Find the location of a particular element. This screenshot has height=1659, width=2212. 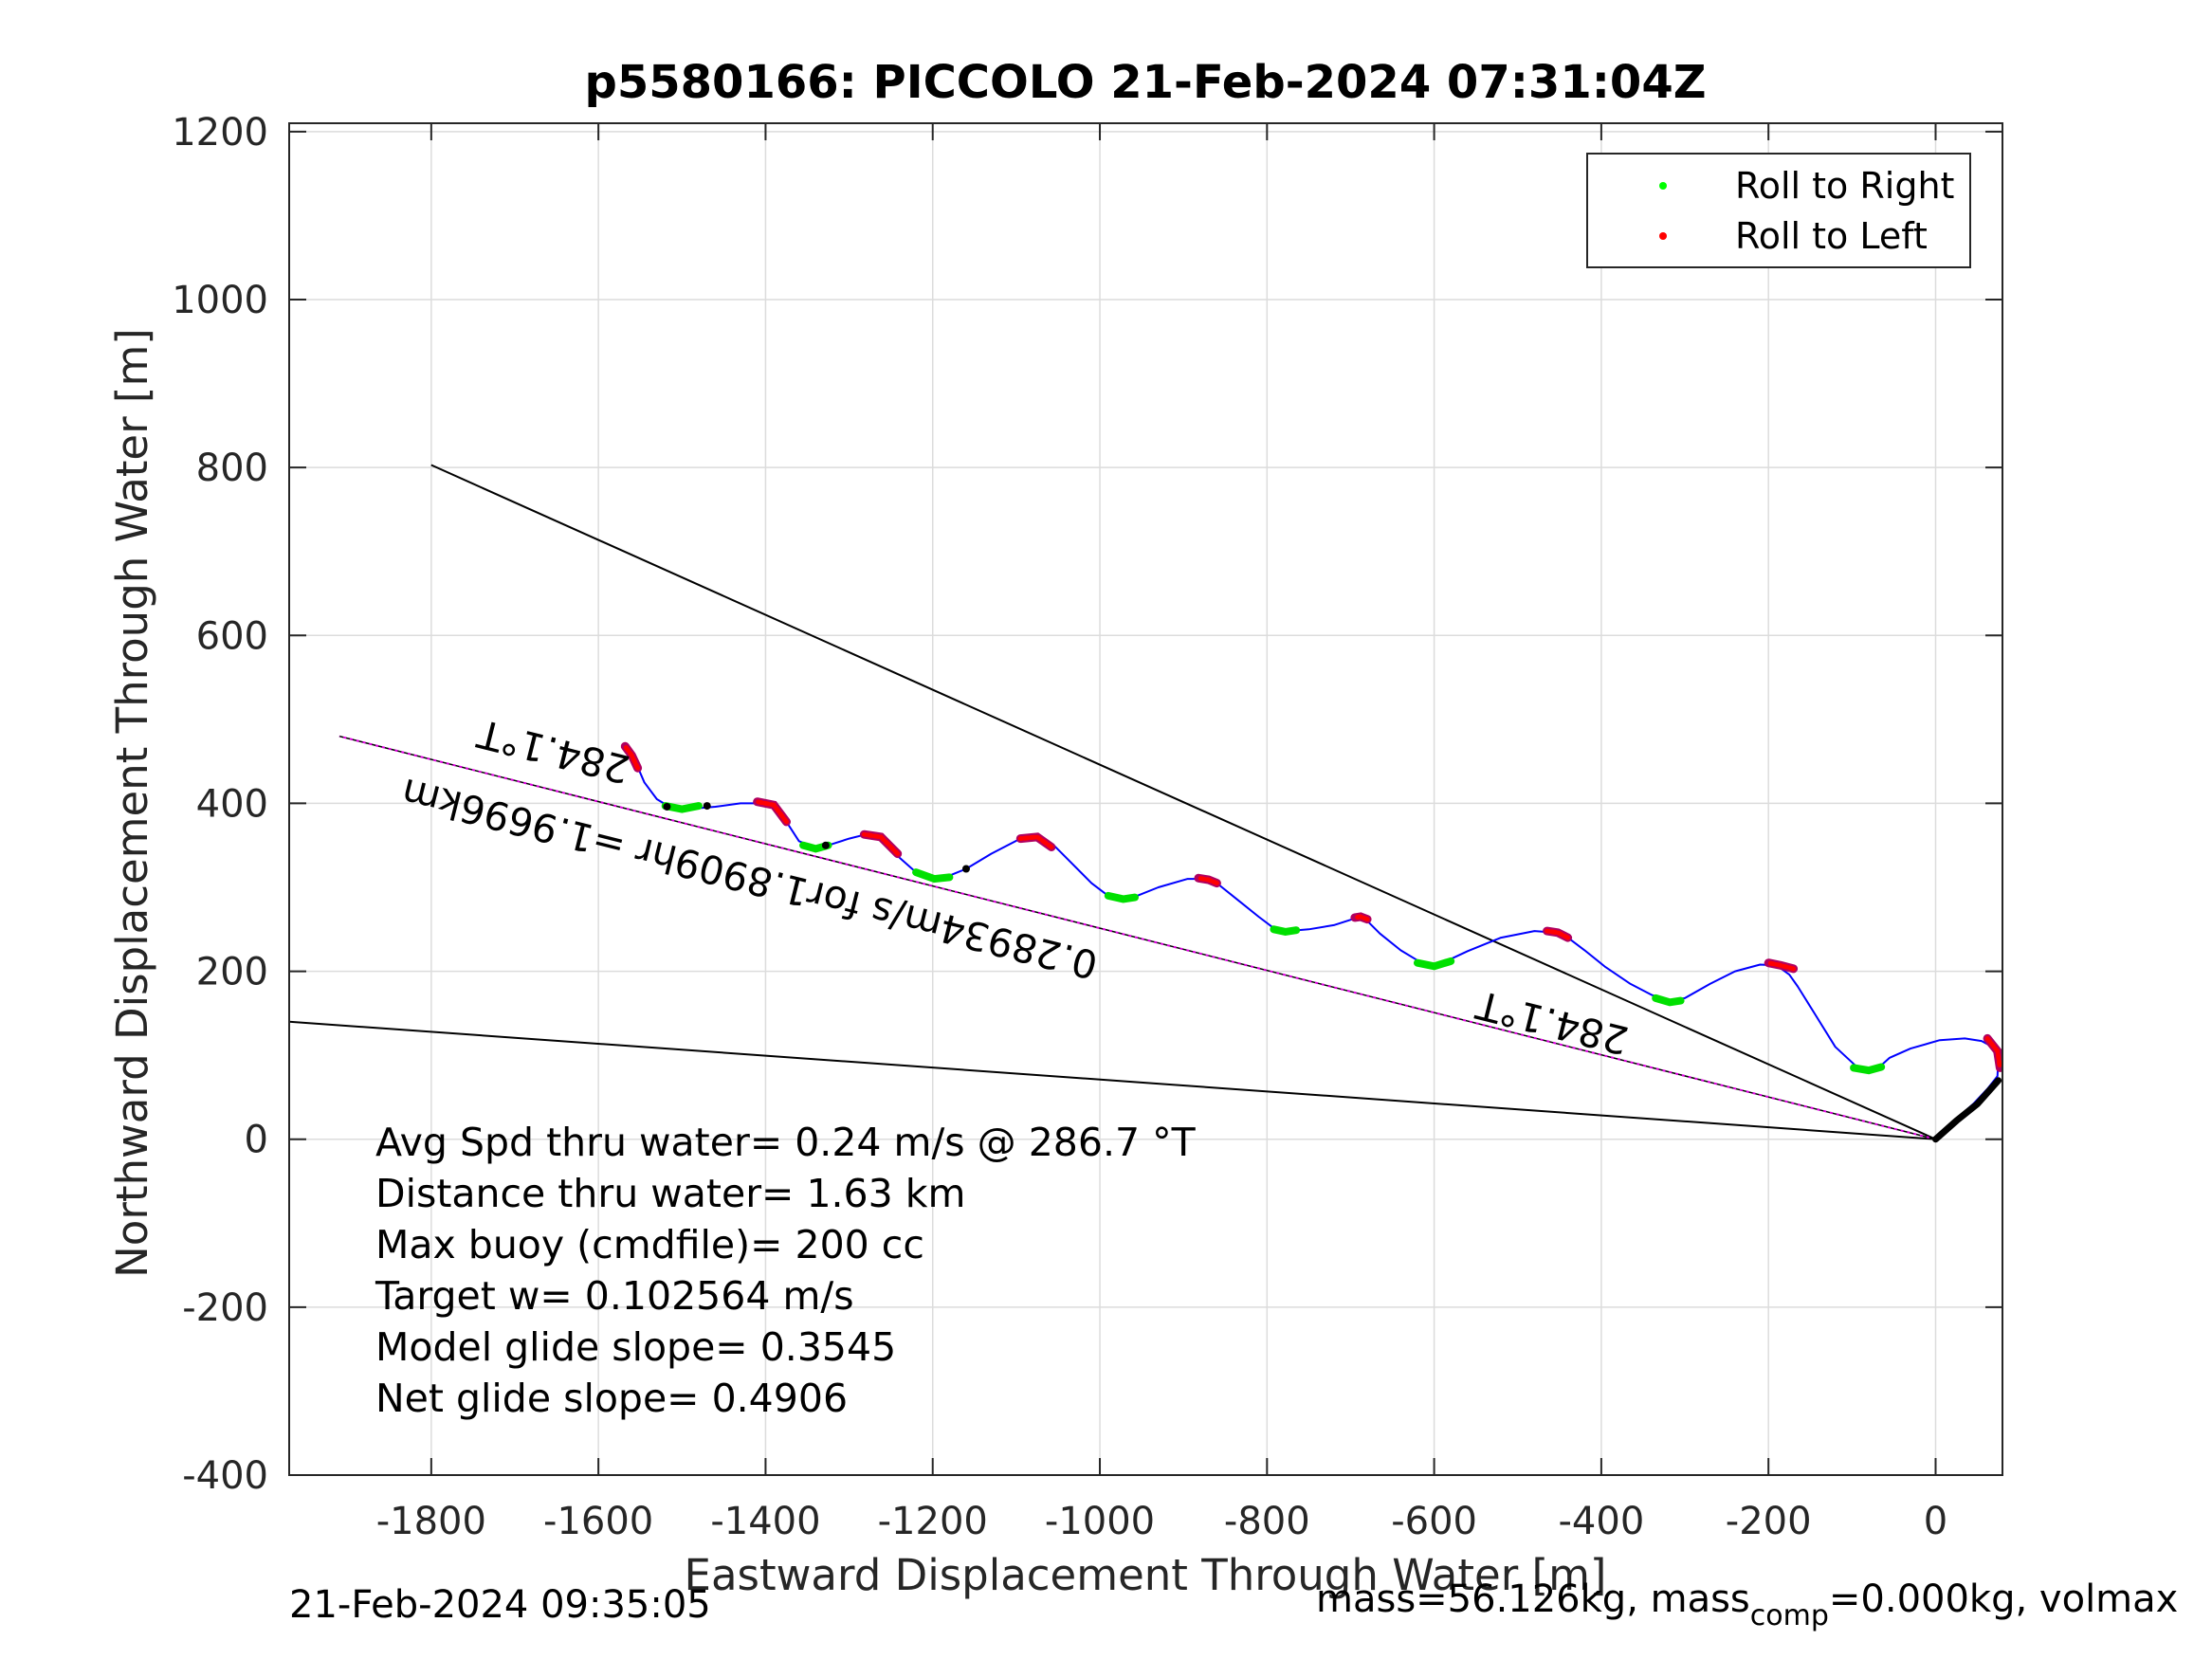

y-tick-label: 600 is located at coordinates (232, 636).